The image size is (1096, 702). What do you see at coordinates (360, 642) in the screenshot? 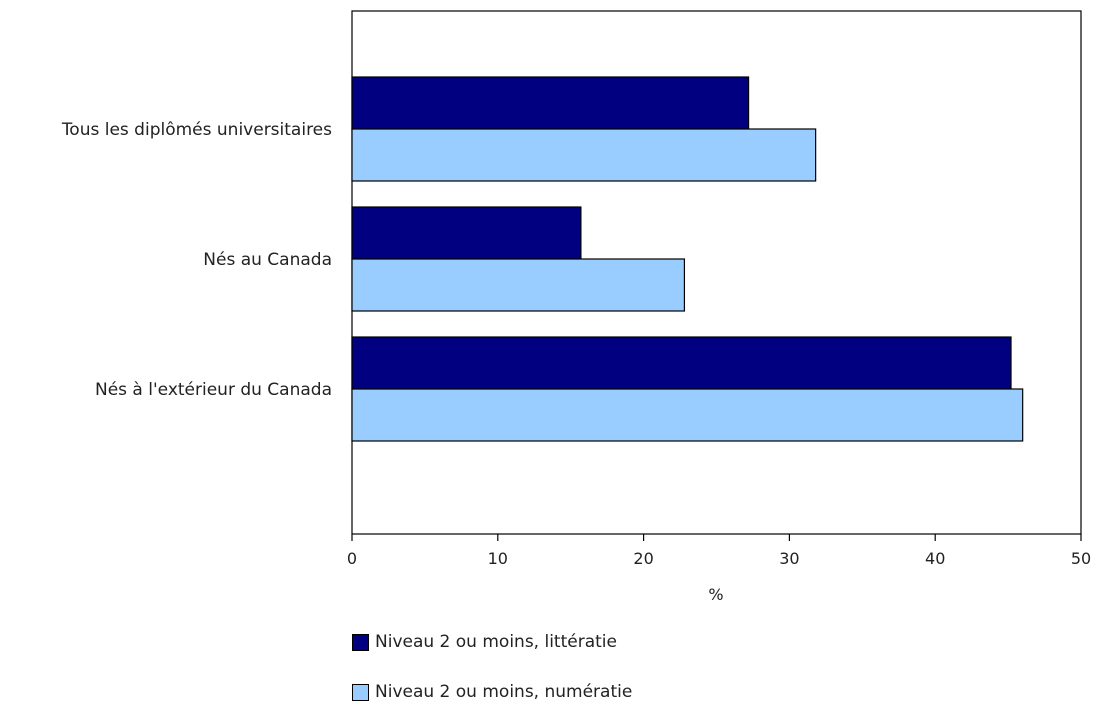
I see `legend-swatch-literacy` at bounding box center [360, 642].